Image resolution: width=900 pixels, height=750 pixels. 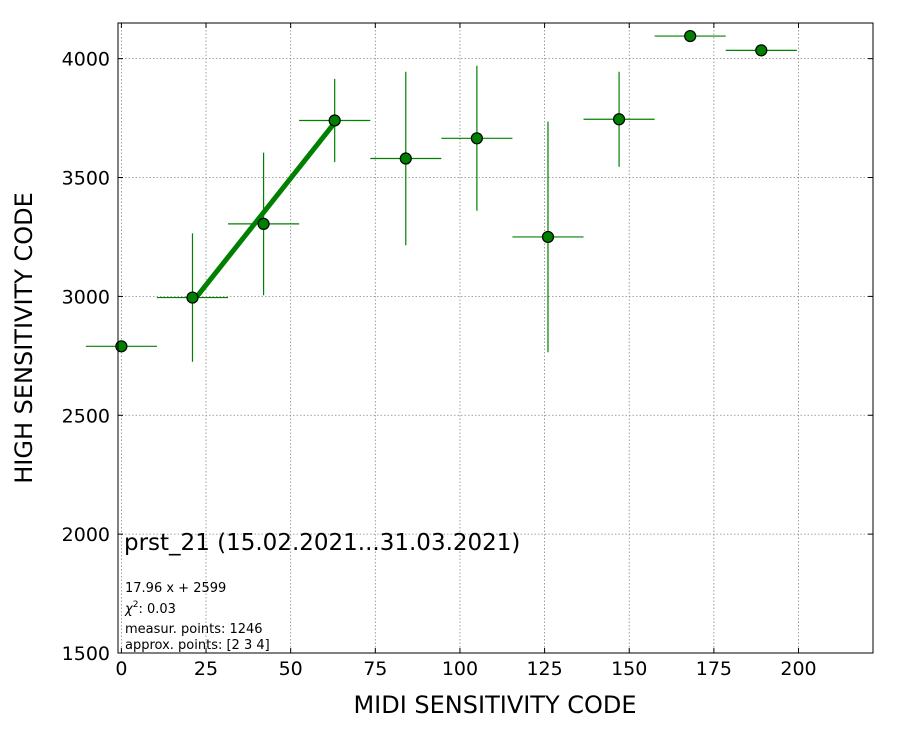 I want to click on chi2-symbol: χ, so click(x=129, y=609).